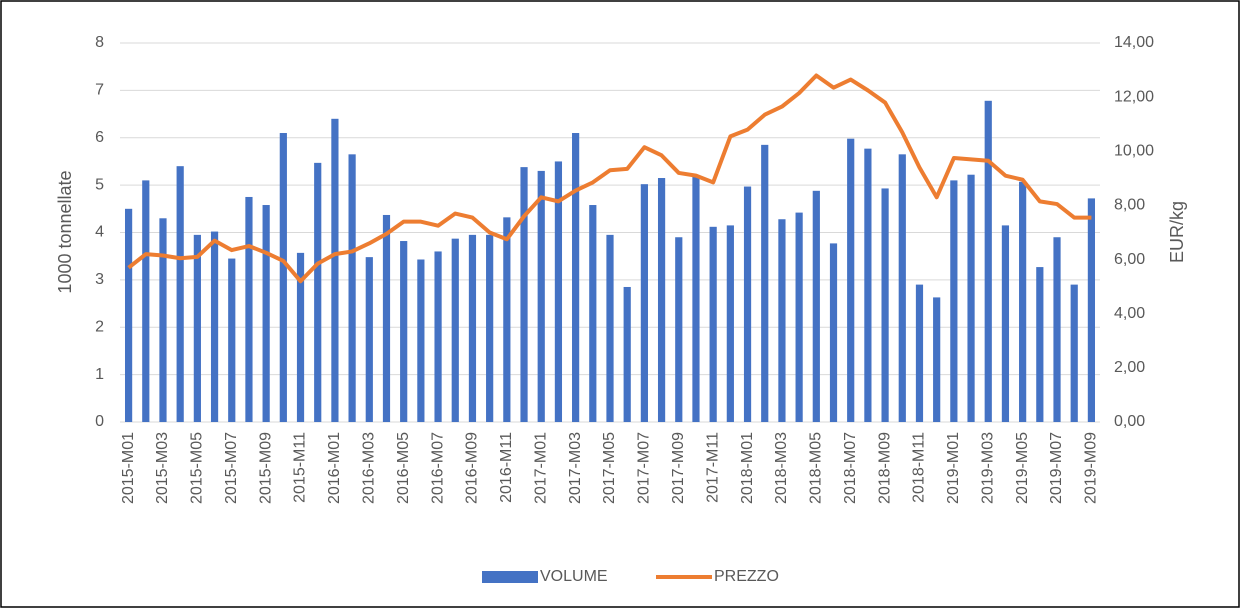 The width and height of the screenshot is (1240, 608). I want to click on y2-axis-label: EUR/kg, so click(1177, 232).